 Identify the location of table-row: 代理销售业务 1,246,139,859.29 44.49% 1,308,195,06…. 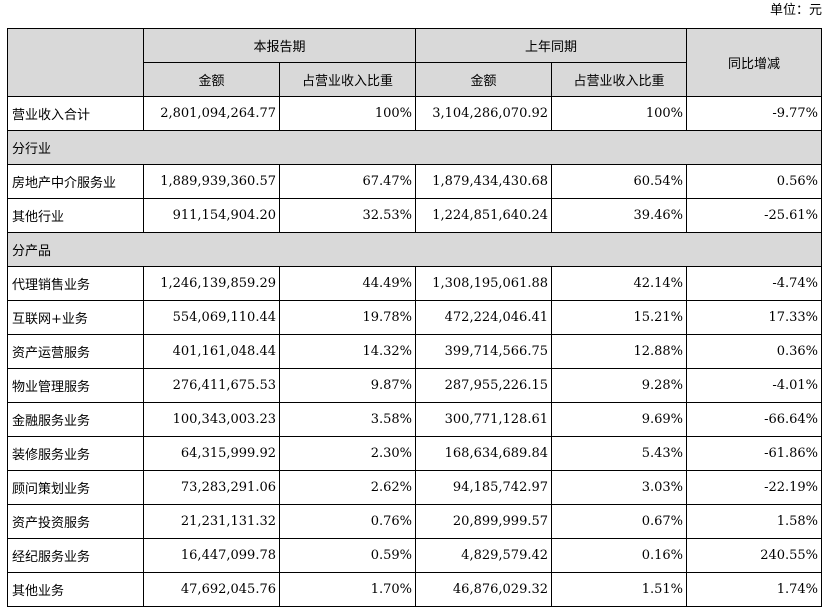
(415, 283).